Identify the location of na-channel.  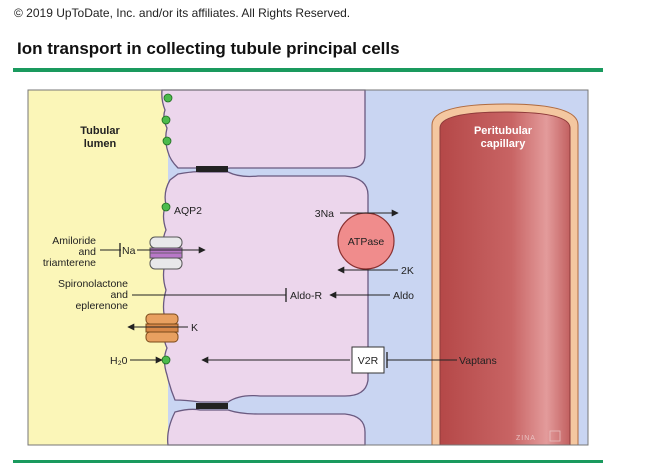
(166, 253).